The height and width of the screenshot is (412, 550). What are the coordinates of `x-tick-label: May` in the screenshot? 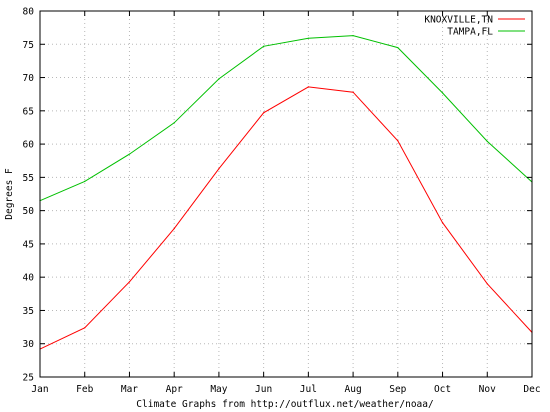 It's located at (218, 389).